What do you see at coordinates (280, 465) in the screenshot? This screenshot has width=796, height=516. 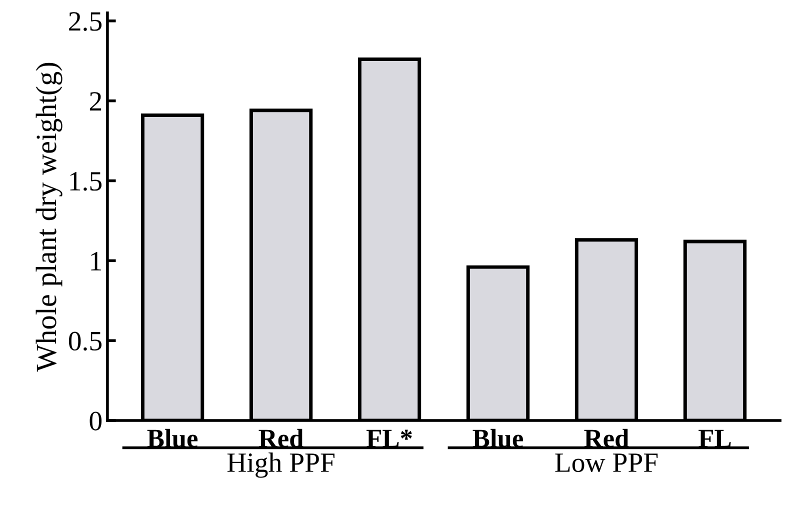 I see `text: High PPF` at bounding box center [280, 465].